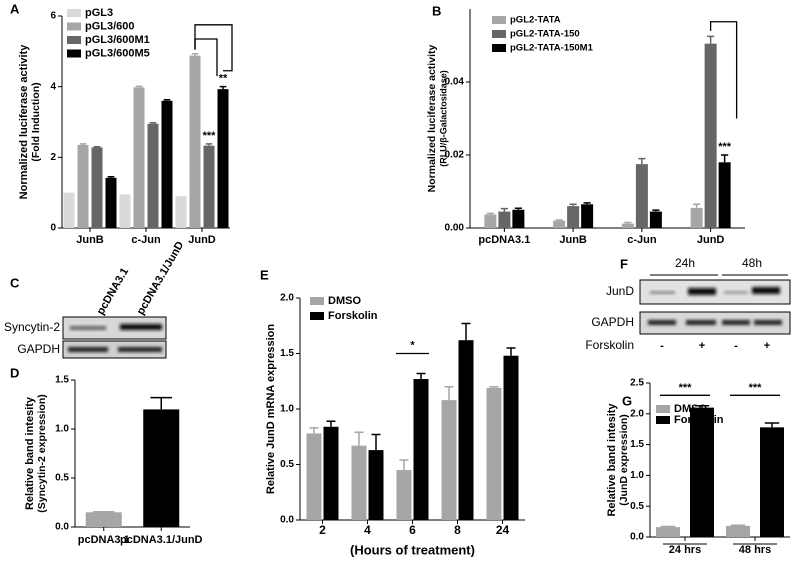  Describe the element at coordinates (287, 298) in the screenshot. I see `y-tick-label: 2.0` at that location.